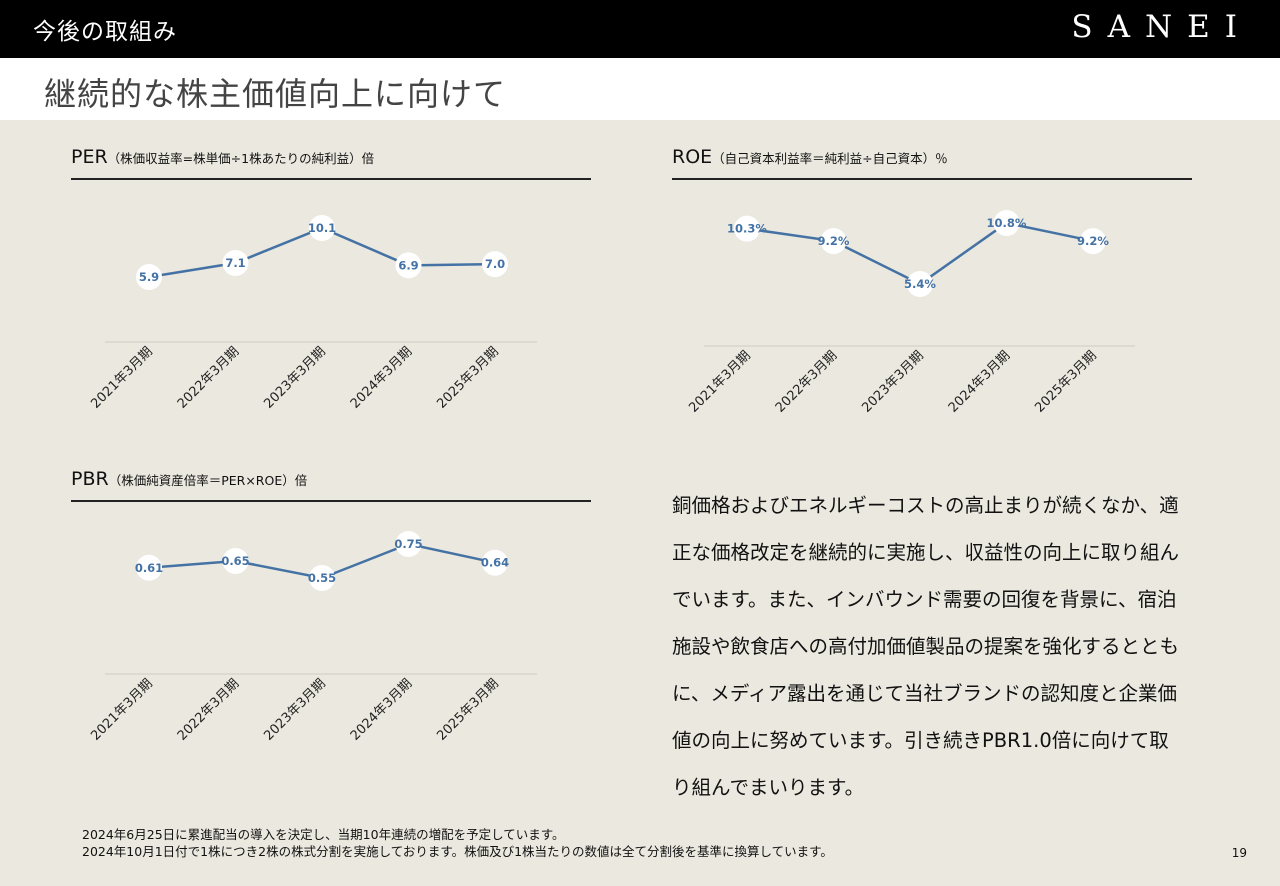 Image resolution: width=1280 pixels, height=886 pixels. Describe the element at coordinates (1239, 853) in the screenshot. I see `page-number: 19` at that location.